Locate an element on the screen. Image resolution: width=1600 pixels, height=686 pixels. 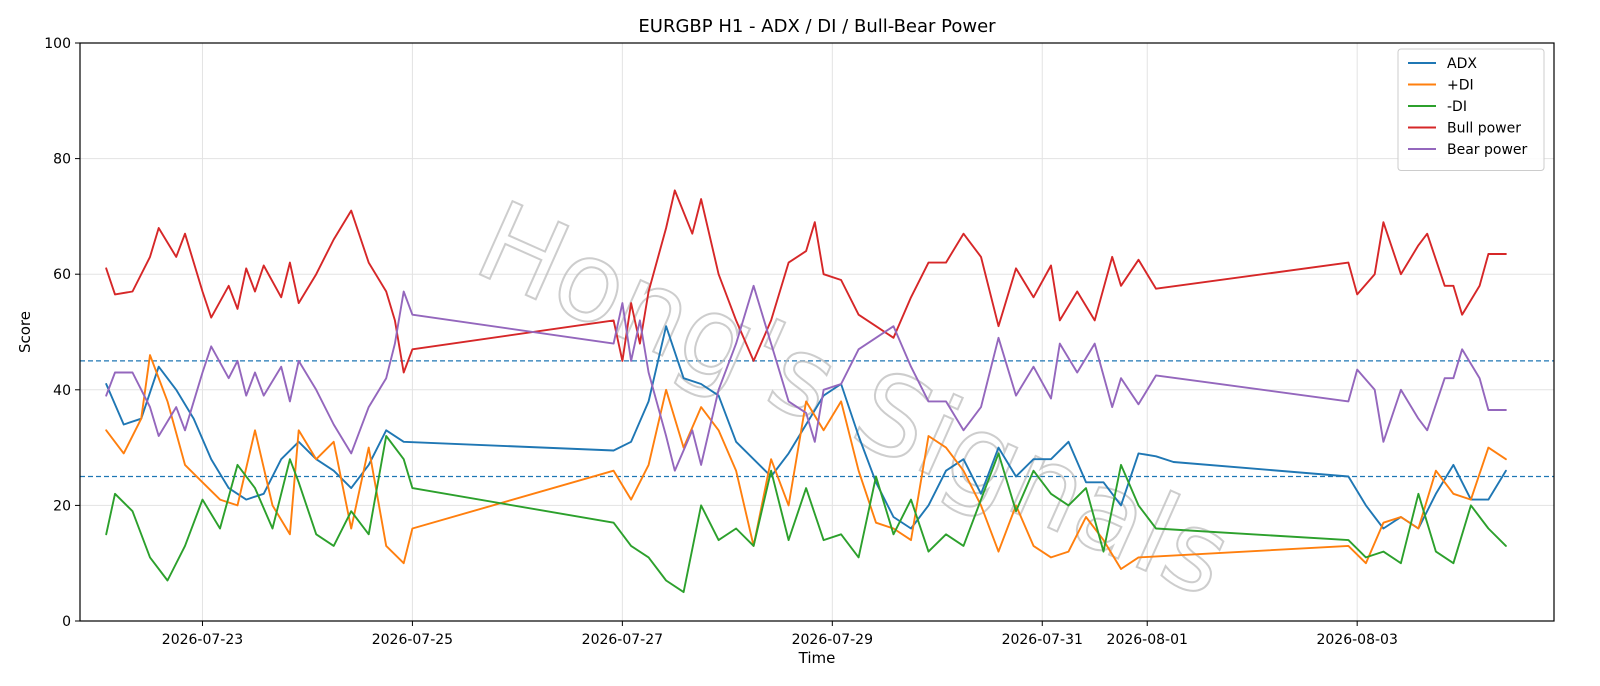
x-tick-label: 2026-07-23 is located at coordinates (202, 640).